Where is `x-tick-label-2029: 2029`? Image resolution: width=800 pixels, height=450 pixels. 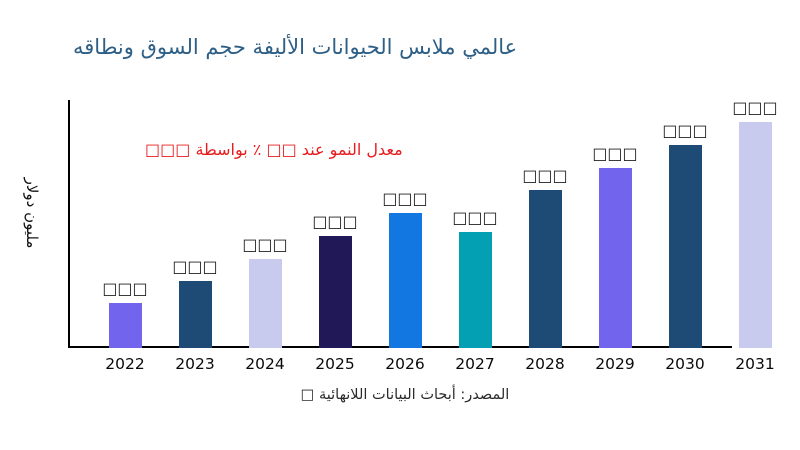 x-tick-label-2029: 2029 is located at coordinates (615, 364).